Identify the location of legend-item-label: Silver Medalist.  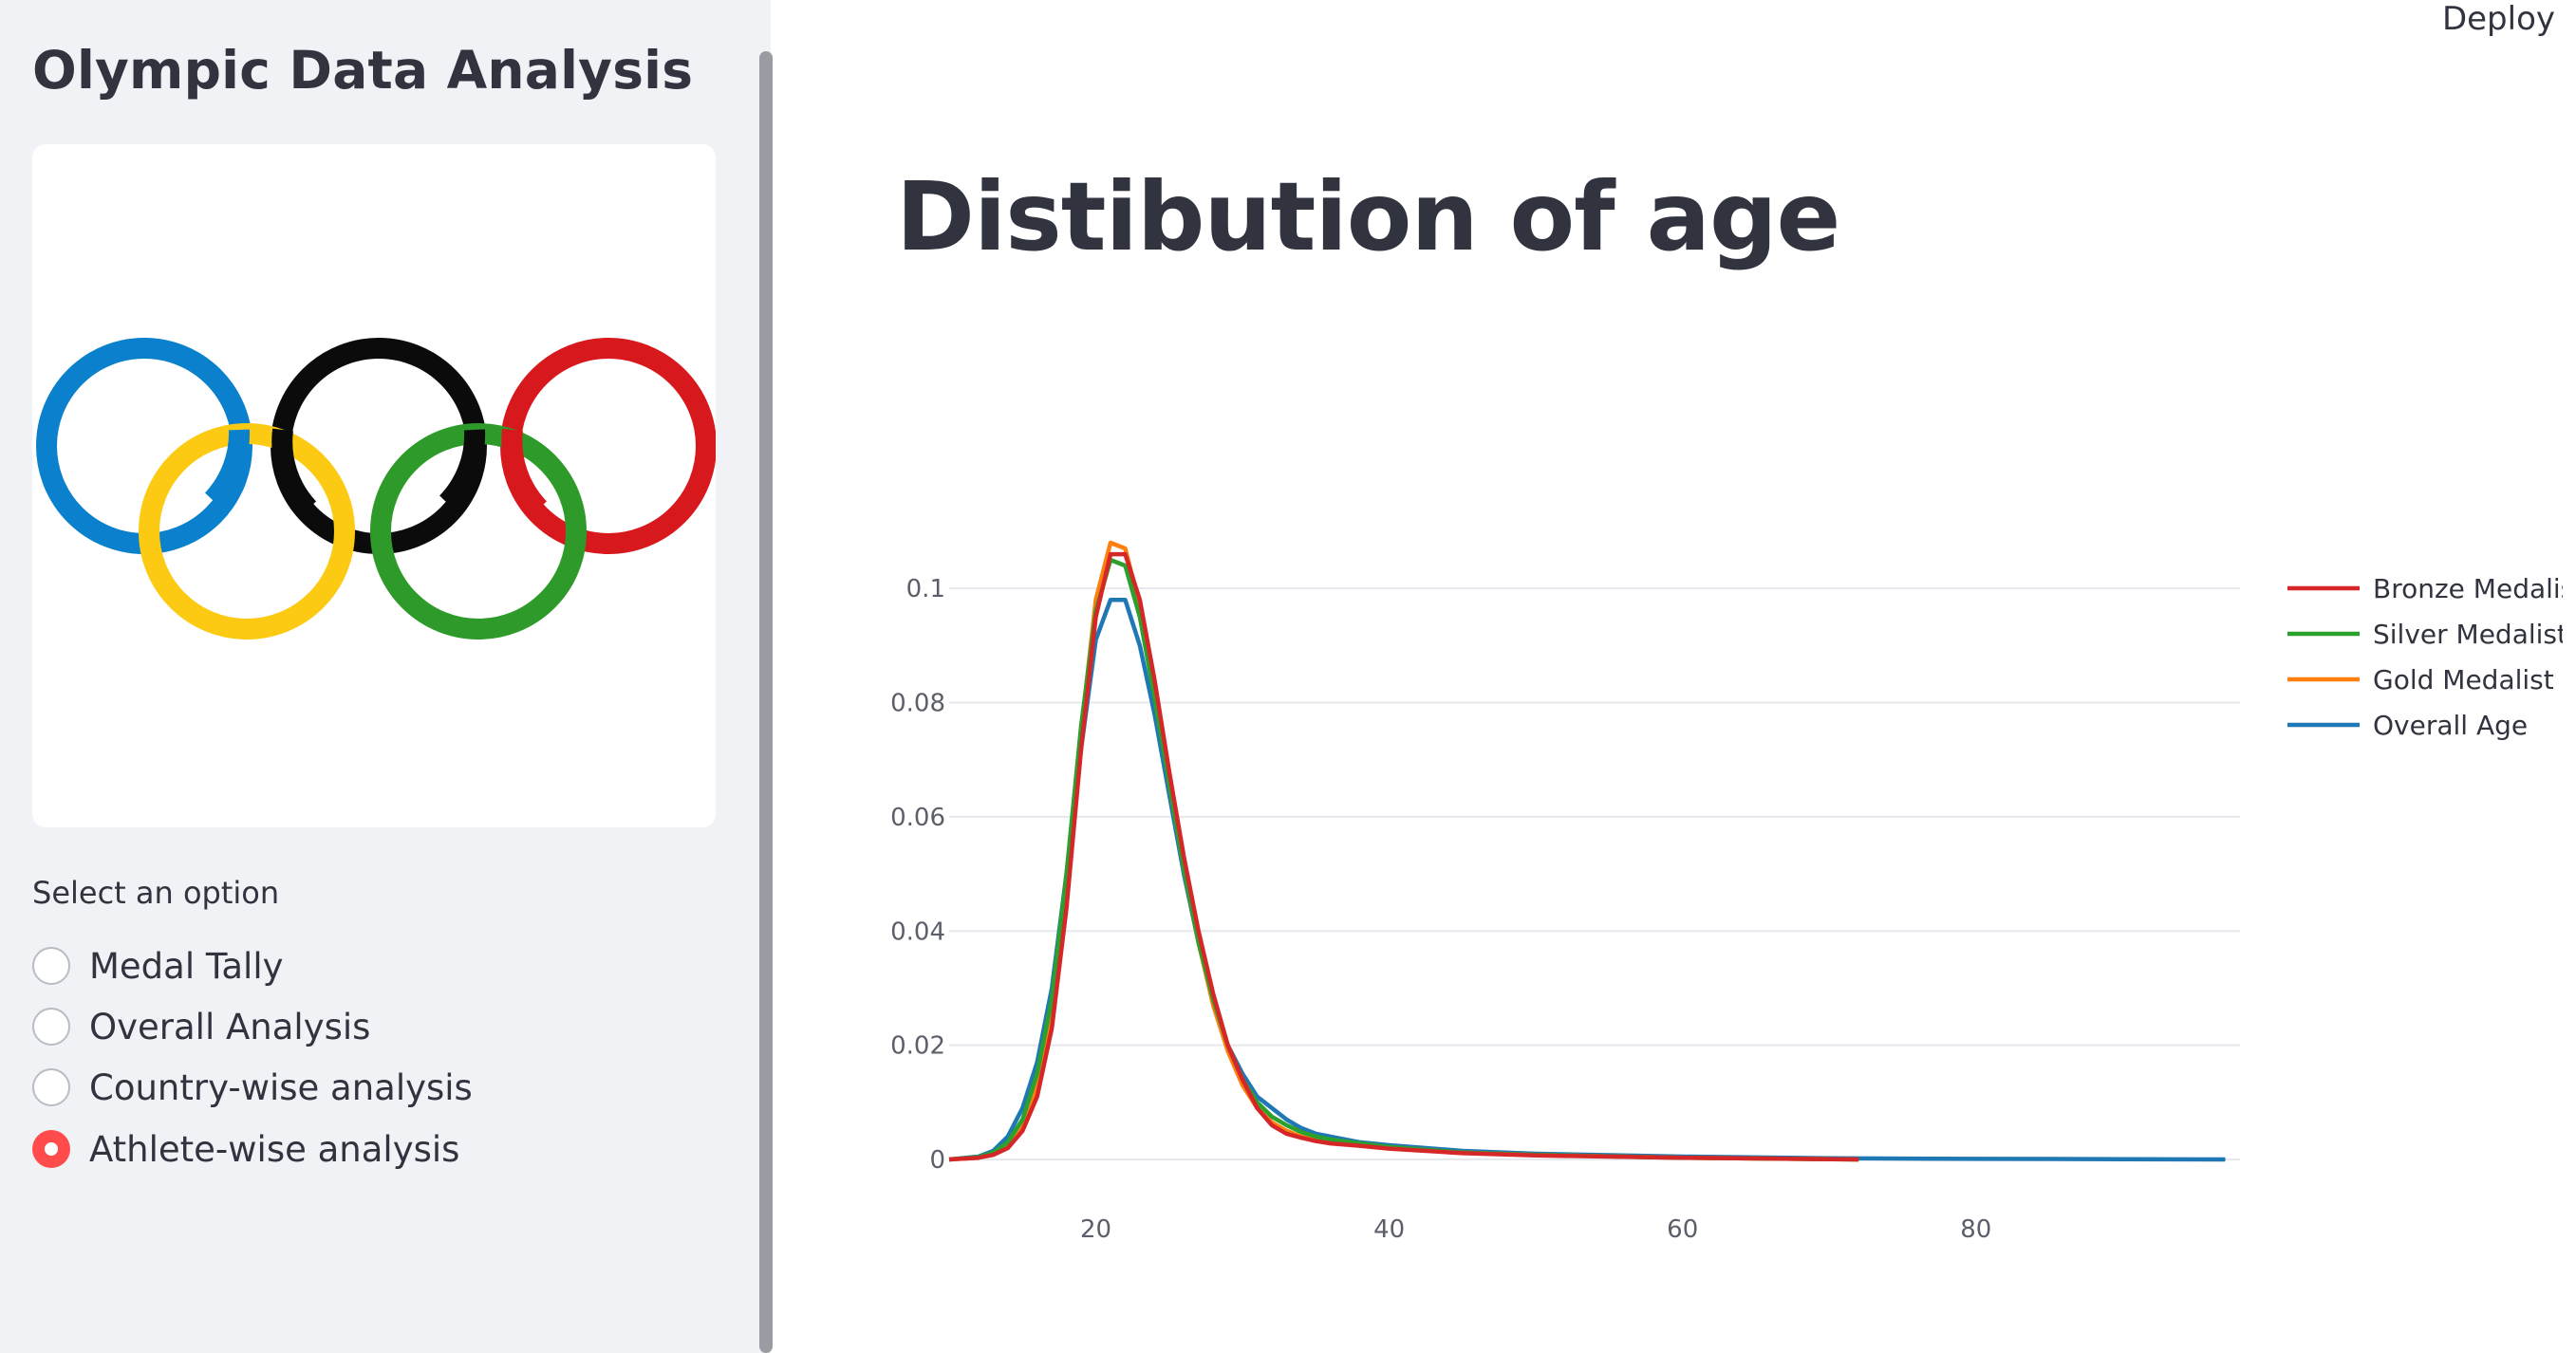
(2468, 634).